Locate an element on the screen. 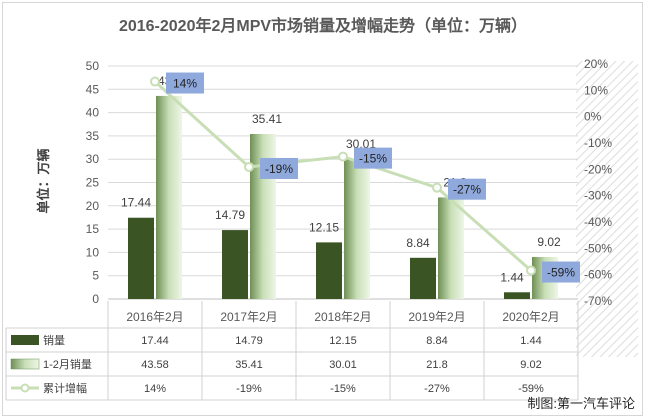 The image size is (645, 418). growth-label: -19% is located at coordinates (279, 169).